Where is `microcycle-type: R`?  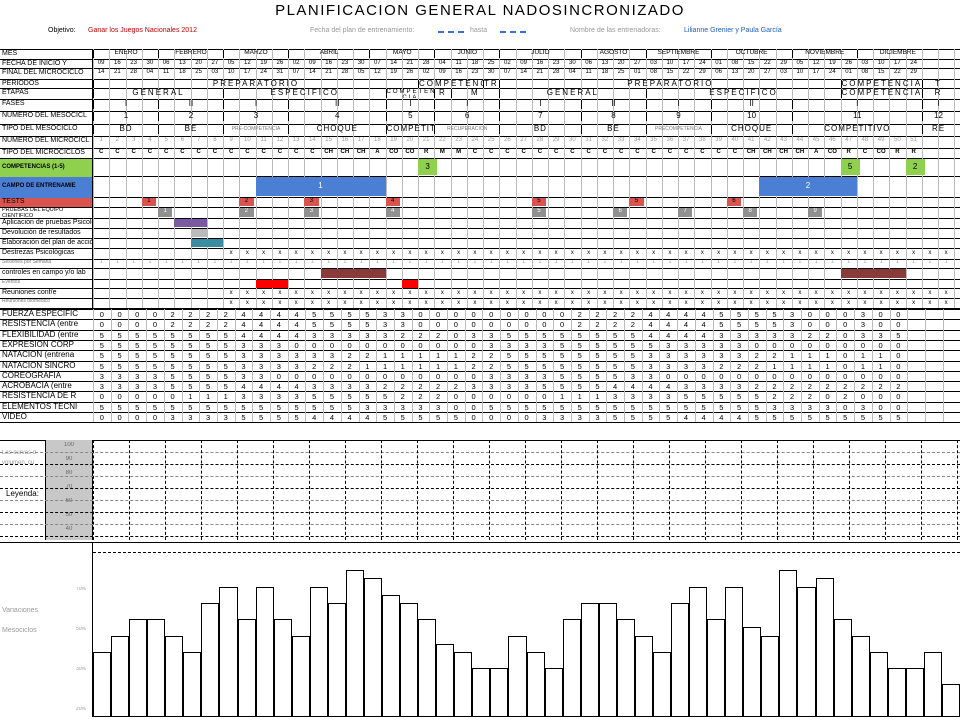
microcycle-type: R is located at coordinates (897, 152).